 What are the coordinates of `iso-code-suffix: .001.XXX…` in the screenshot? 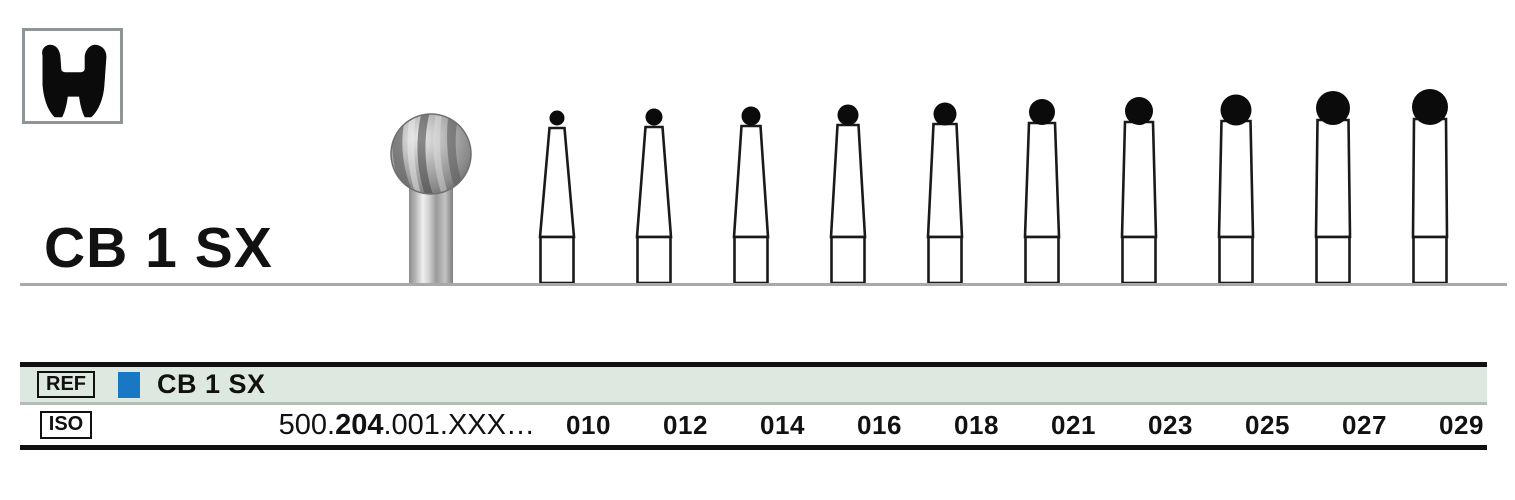 It's located at (459, 424).